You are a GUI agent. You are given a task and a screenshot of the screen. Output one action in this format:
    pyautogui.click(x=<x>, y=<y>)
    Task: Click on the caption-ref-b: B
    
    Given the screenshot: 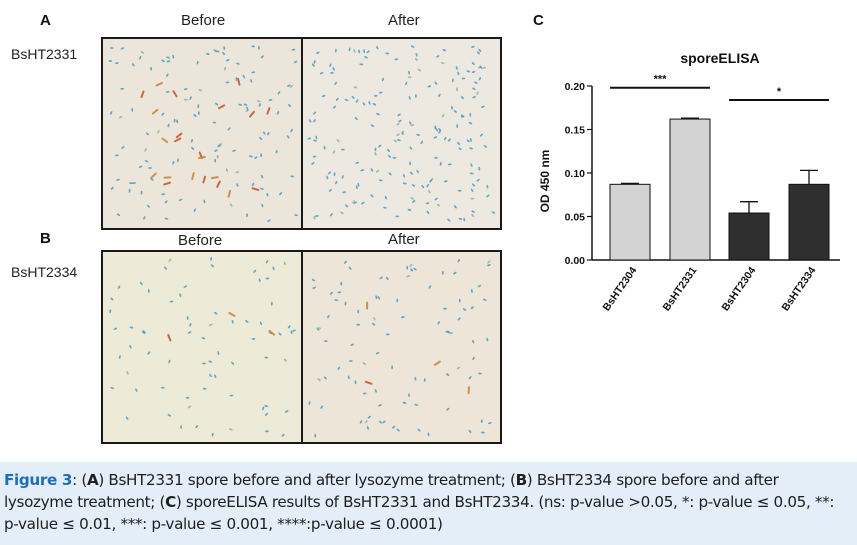 What is the action you would take?
    pyautogui.click(x=521, y=480)
    